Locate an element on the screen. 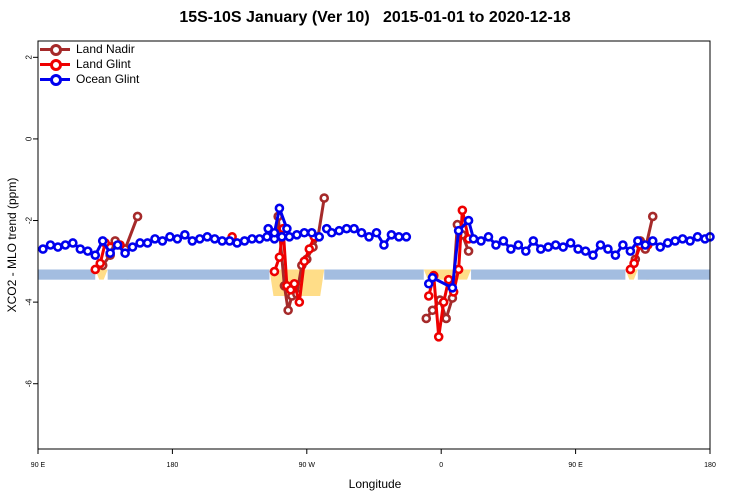 Image resolution: width=750 pixels, height=500 pixels. legend: Land Nadir Land Glint Ocean Glint is located at coordinates (89, 64).